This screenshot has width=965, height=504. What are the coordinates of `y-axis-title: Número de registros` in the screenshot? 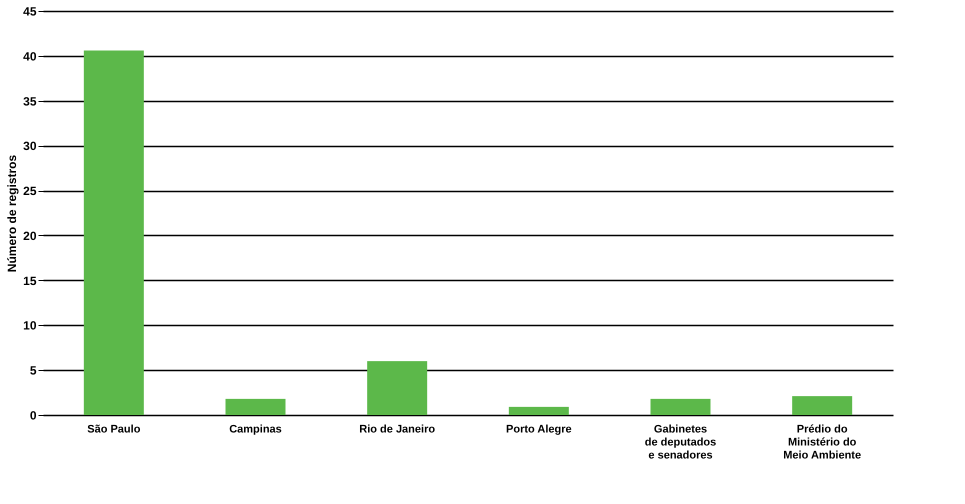 It's located at (12, 213).